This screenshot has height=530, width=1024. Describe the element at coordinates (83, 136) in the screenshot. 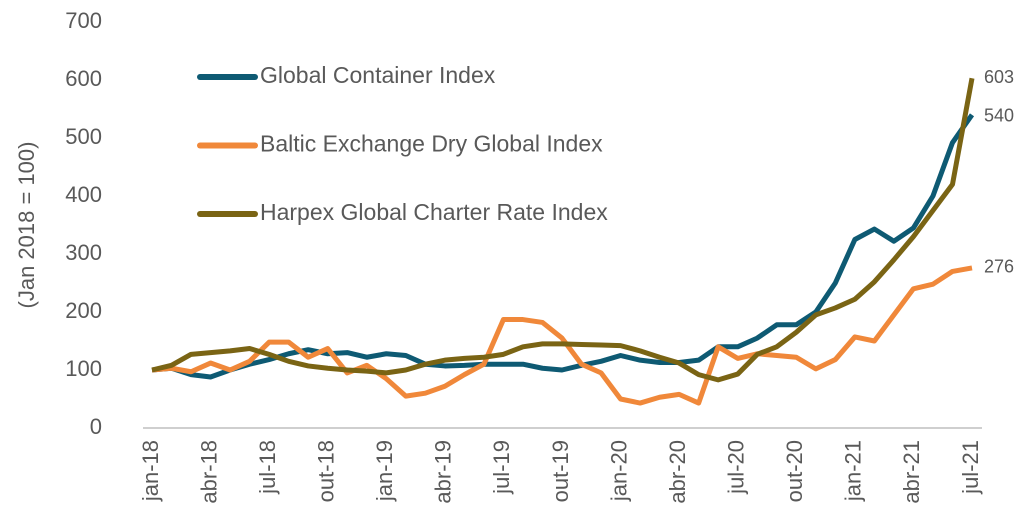

I see `y-tick-label: 500` at that location.